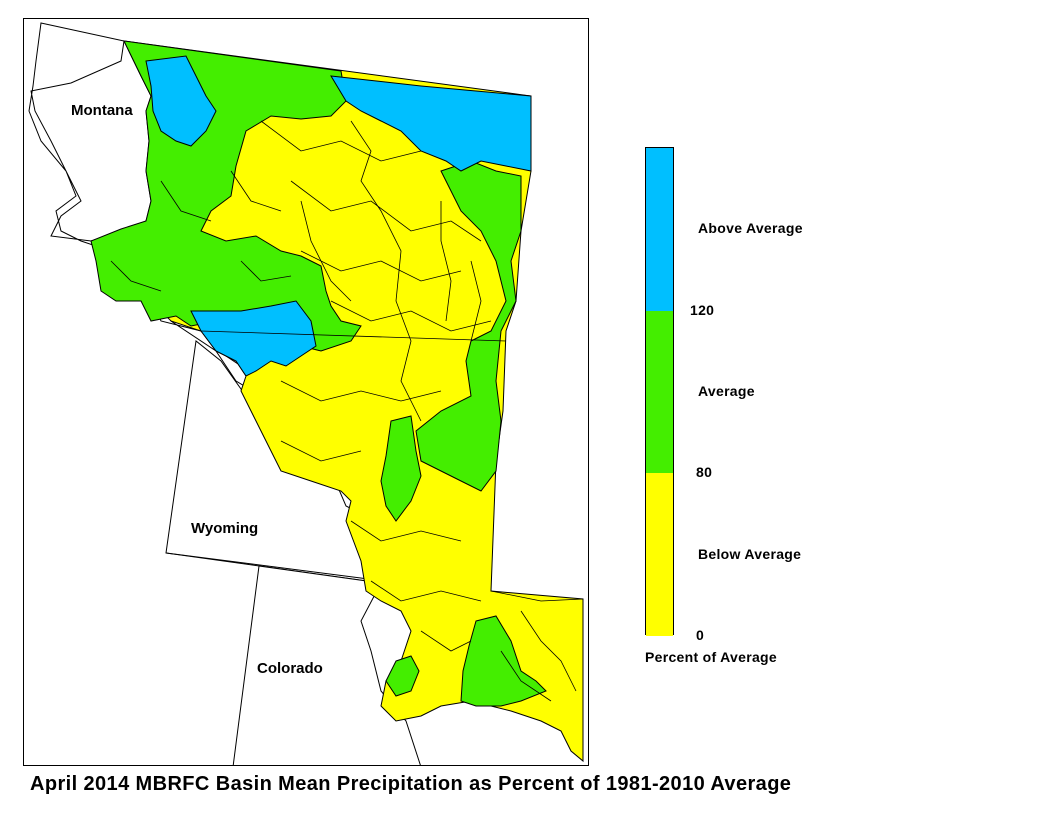 The image size is (1056, 816). What do you see at coordinates (181, 101) in the screenshot?
I see `basin-region-above-northwest` at bounding box center [181, 101].